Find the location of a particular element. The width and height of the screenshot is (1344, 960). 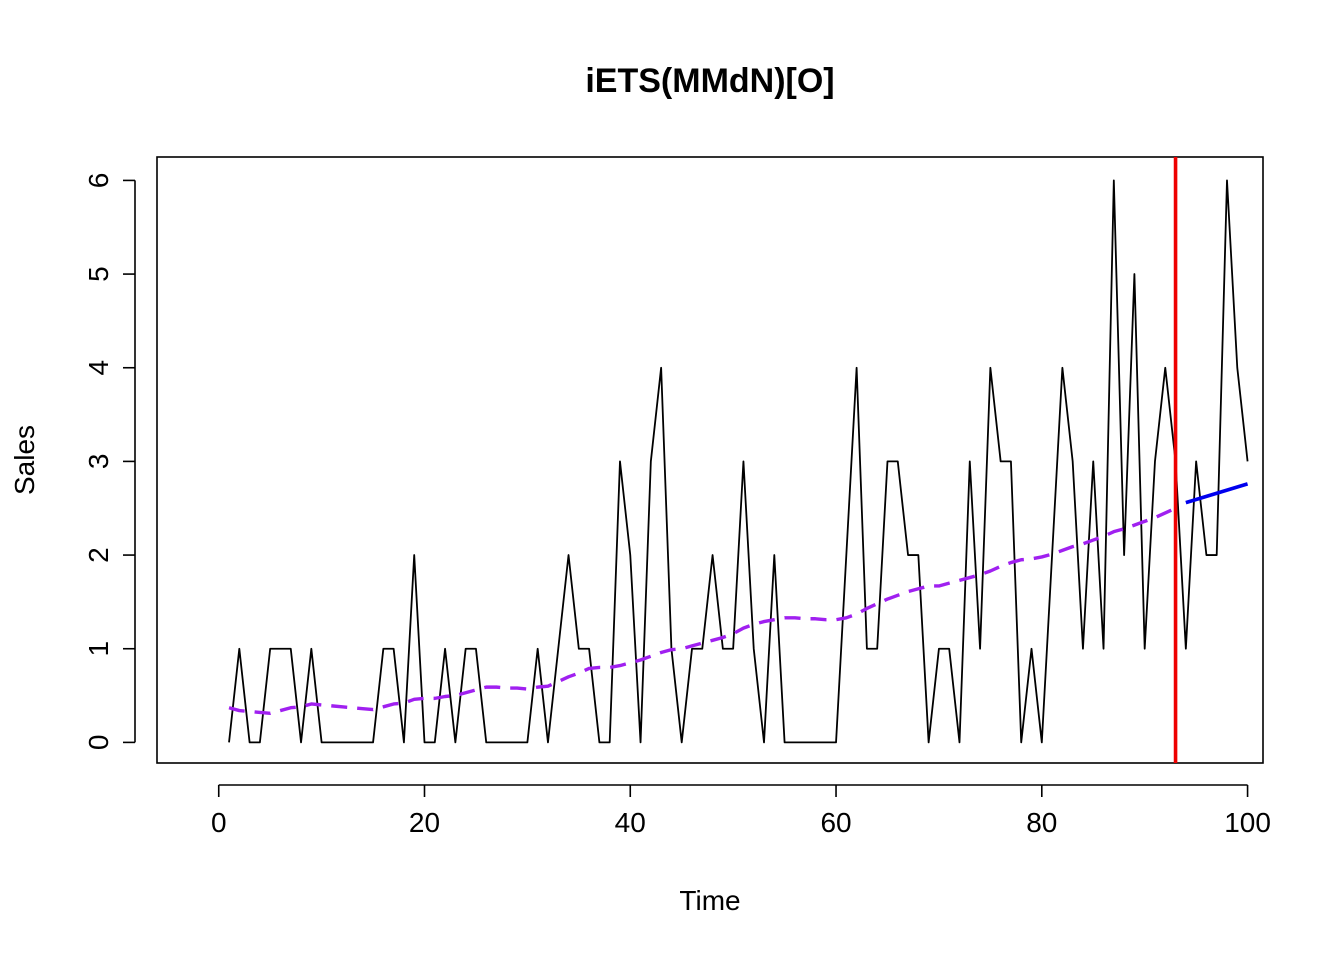

y-axis-label: Sales is located at coordinates (24, 460).